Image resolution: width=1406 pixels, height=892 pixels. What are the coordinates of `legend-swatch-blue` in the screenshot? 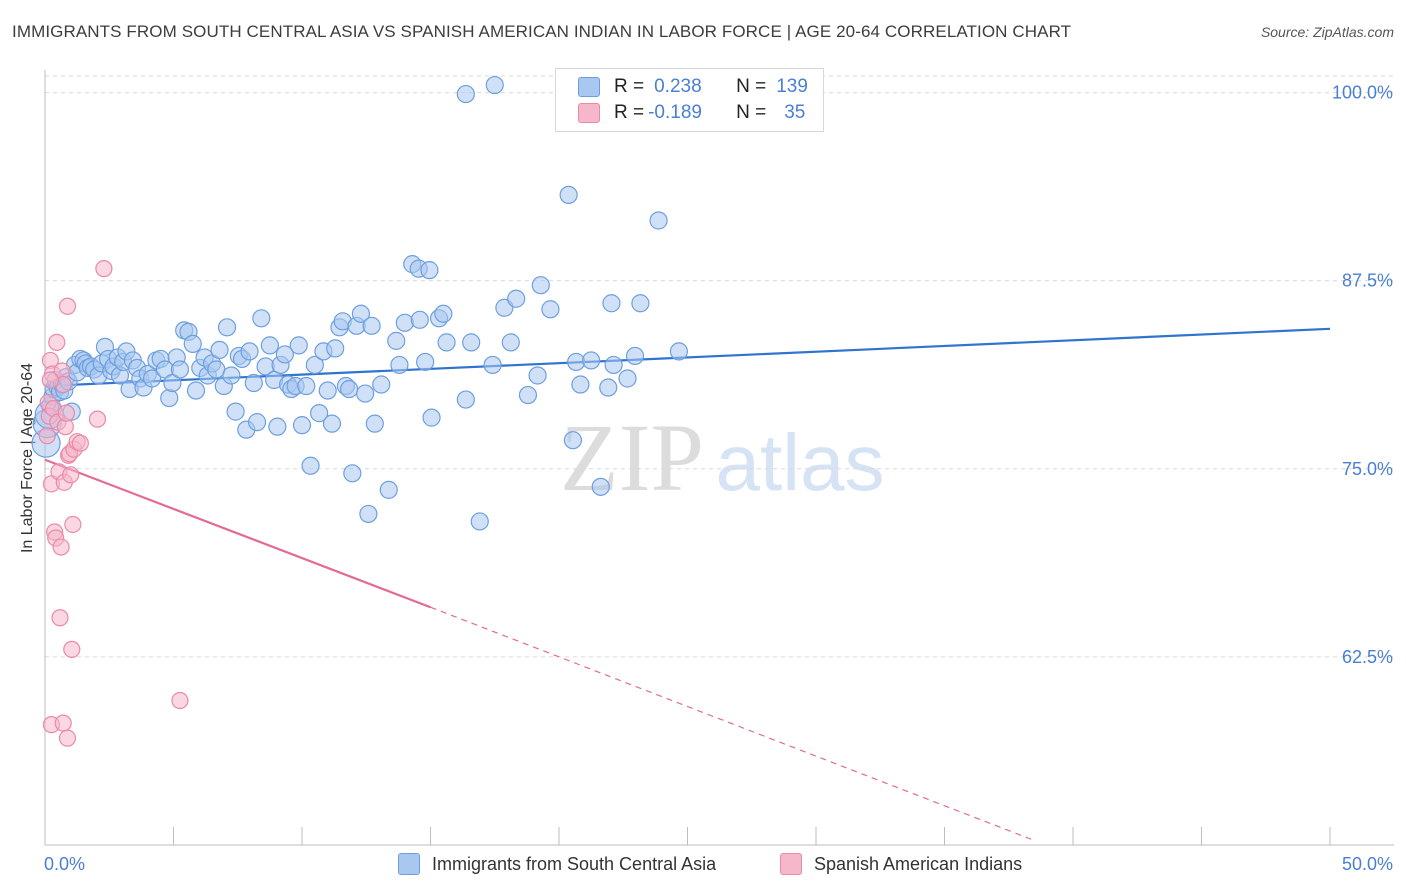 It's located at (589, 87).